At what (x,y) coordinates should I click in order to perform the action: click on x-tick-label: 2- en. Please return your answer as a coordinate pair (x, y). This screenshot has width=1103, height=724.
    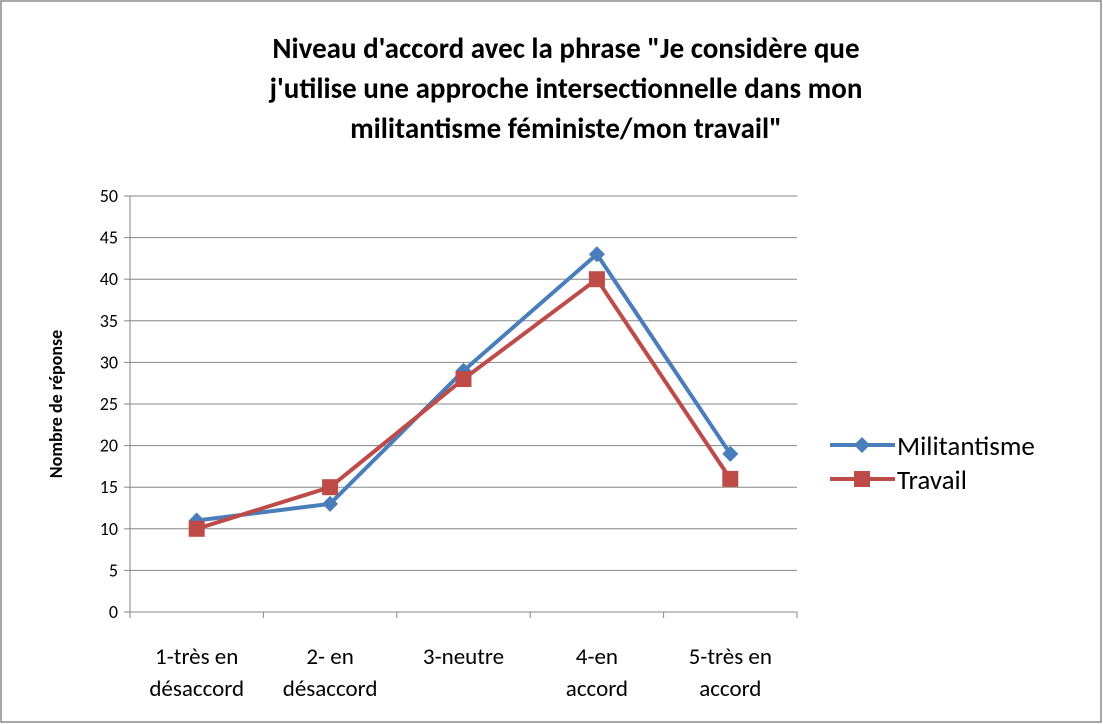
    Looking at the image, I should click on (329, 657).